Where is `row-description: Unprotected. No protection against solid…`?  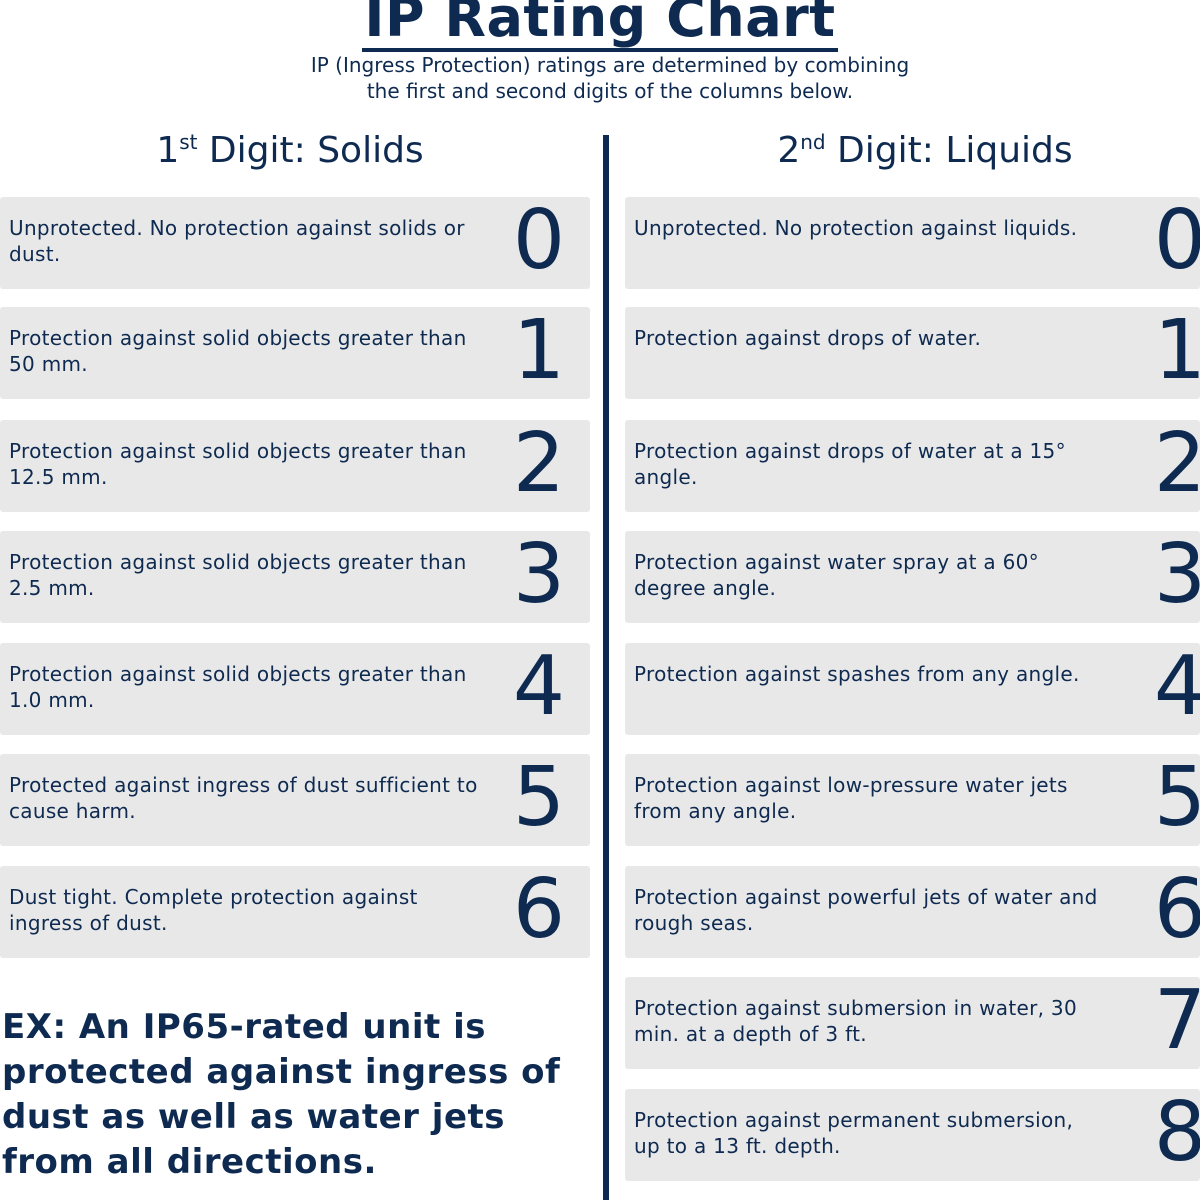
row-description: Unprotected. No protection against solid… is located at coordinates (237, 241).